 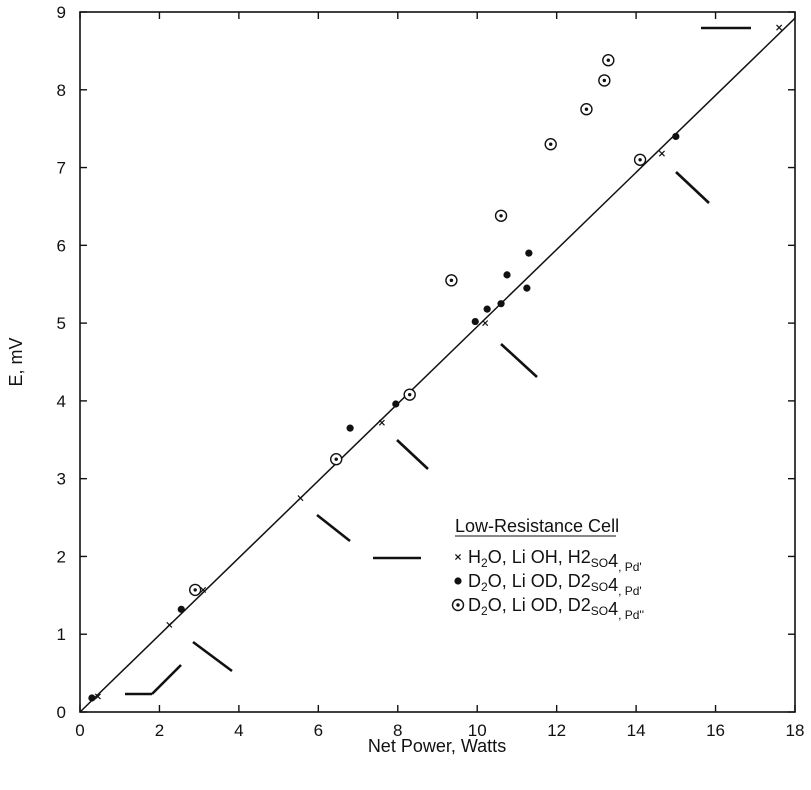 What do you see at coordinates (556, 608) in the screenshot?
I see `legend-entry-label: D2O, Li OD, D2SO4, Pd''` at bounding box center [556, 608].